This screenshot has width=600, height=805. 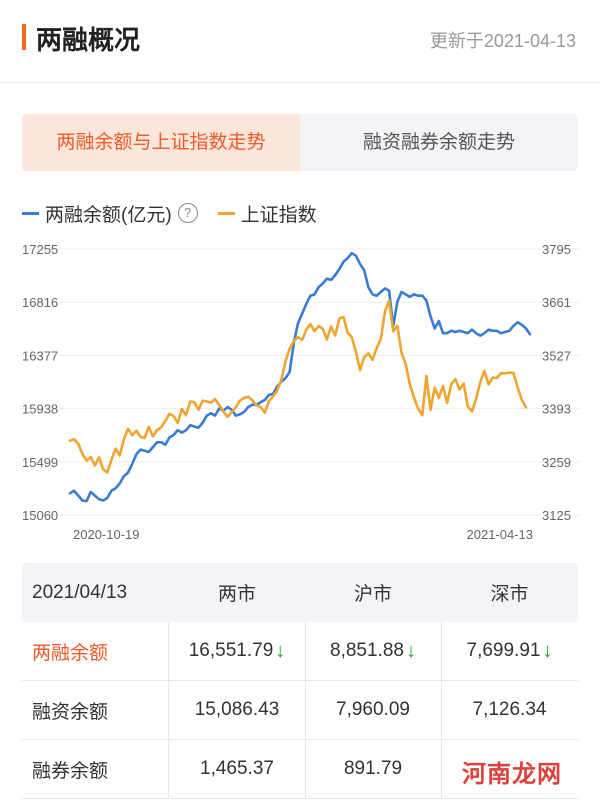 I want to click on cell-value: 1,465.37, so click(x=237, y=769).